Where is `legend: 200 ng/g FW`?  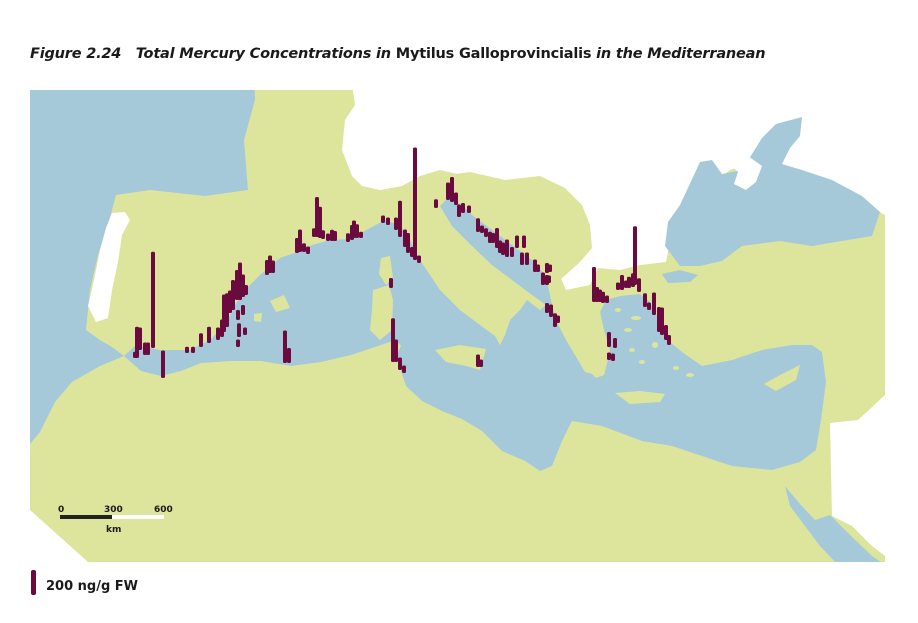 legend: 200 ng/g FW is located at coordinates (84, 582).